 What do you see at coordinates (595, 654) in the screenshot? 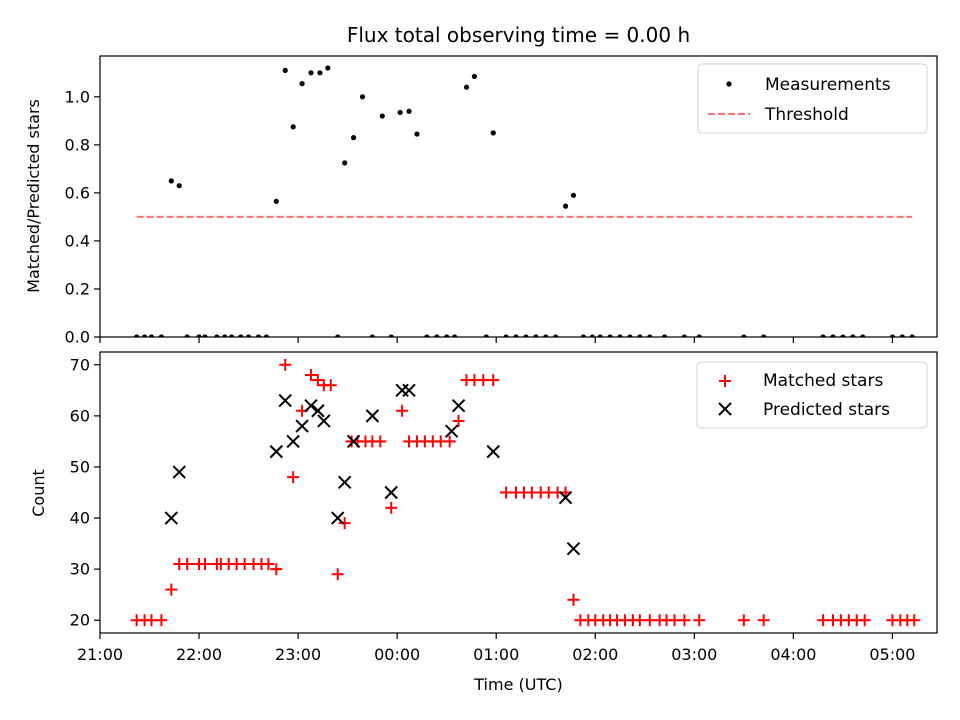
I see `x-tick-label: 02:00` at bounding box center [595, 654].